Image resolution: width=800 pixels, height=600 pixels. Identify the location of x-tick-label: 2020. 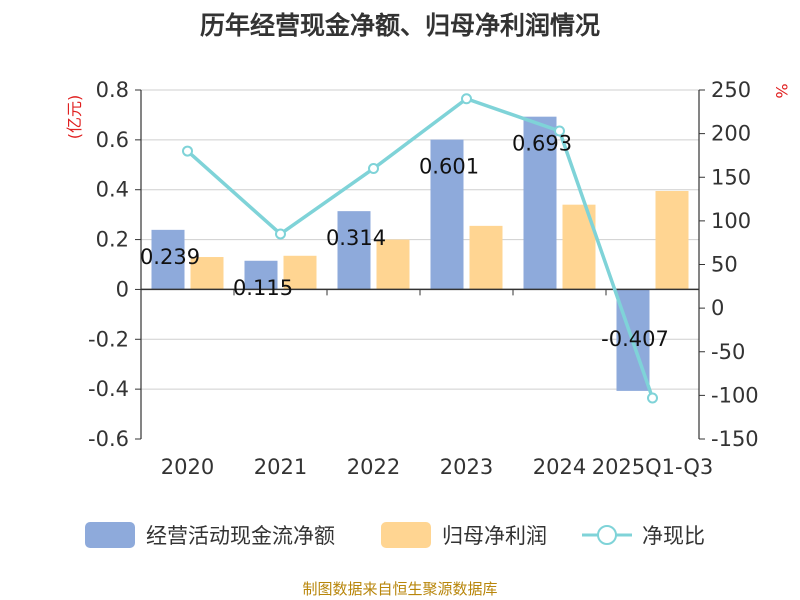
(187, 467).